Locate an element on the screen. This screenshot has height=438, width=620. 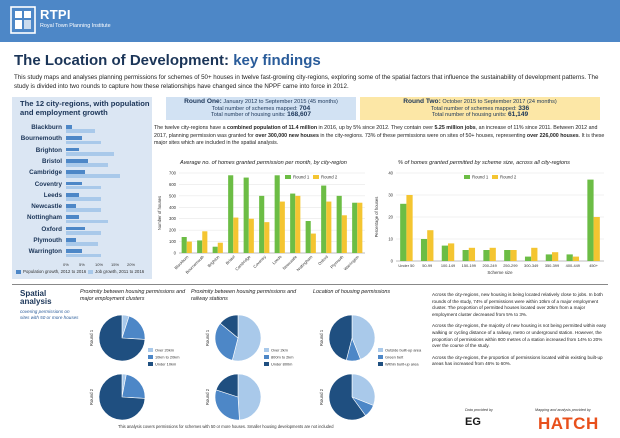
spatial-title: Spatial analysis is located at coordinates (36, 297).